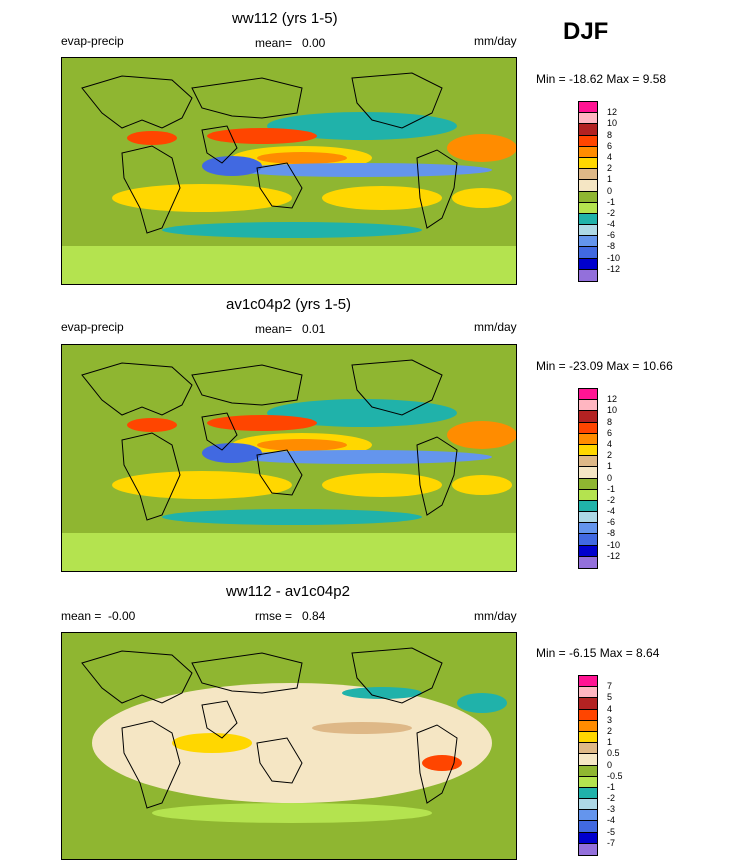 This screenshot has height=865, width=732. I want to click on near-zero-region, so click(292, 743).